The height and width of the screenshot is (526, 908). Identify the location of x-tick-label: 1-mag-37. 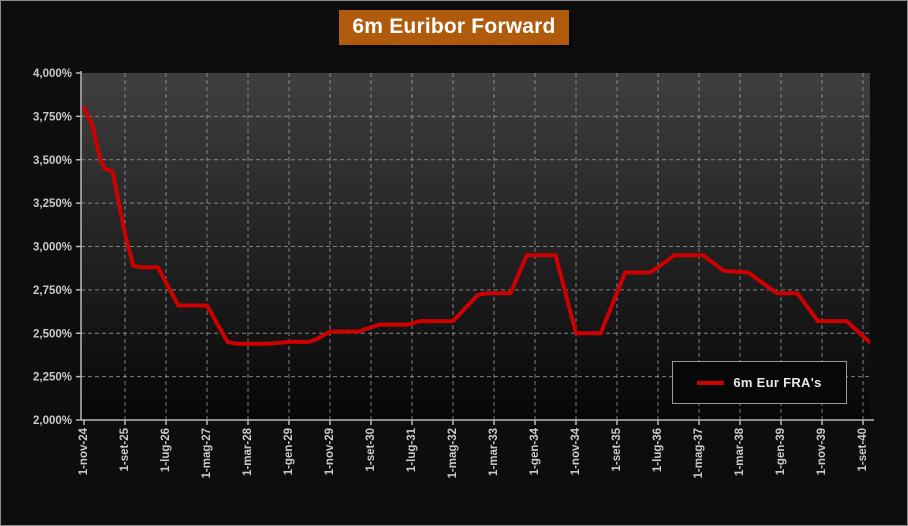
(699, 453).